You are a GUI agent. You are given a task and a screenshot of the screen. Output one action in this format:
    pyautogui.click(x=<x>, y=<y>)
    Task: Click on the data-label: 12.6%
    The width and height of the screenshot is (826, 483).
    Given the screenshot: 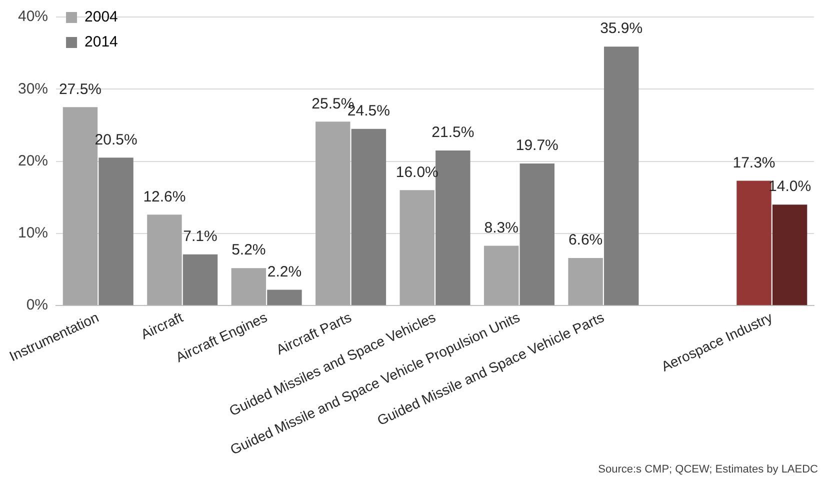 What is the action you would take?
    pyautogui.click(x=164, y=197)
    